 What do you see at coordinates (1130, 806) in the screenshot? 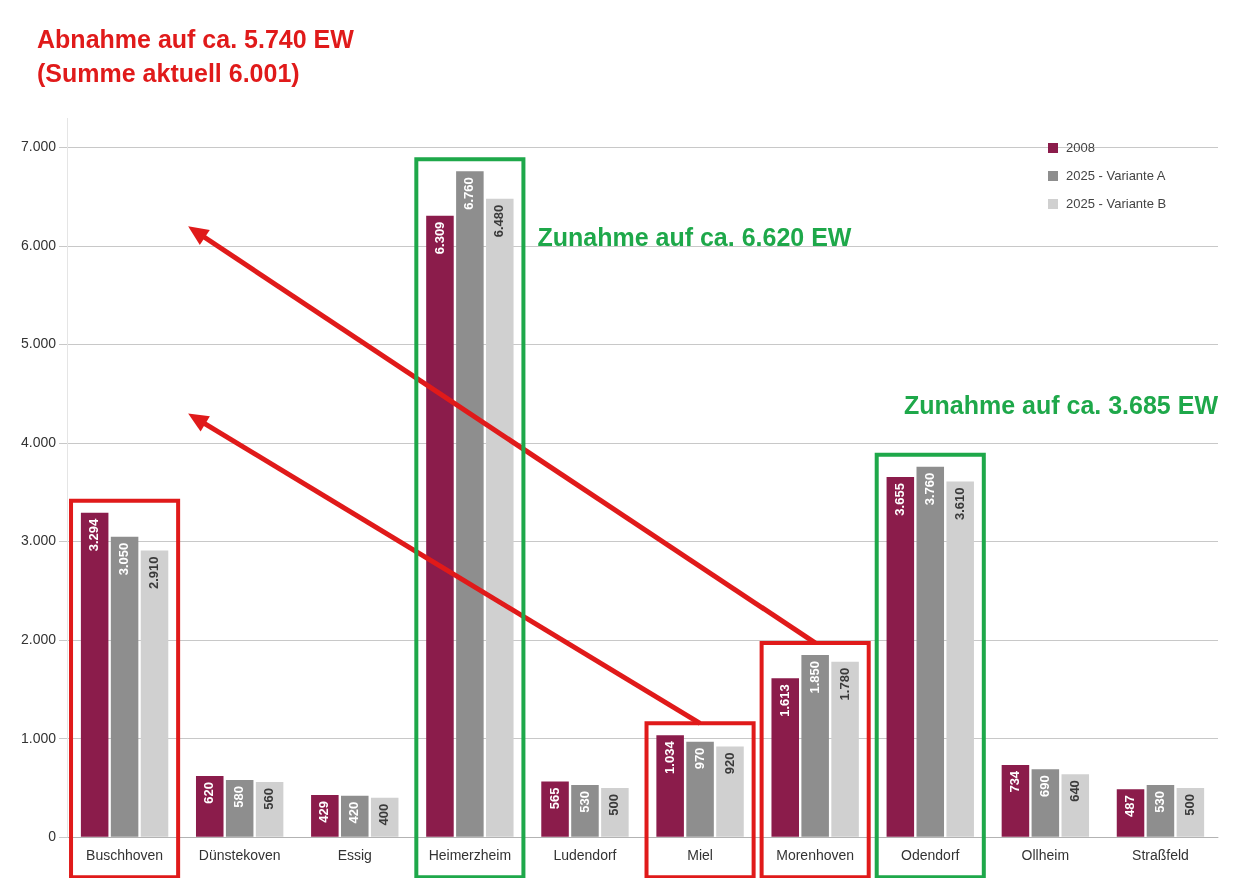
I see `data-label: 487` at bounding box center [1130, 806].